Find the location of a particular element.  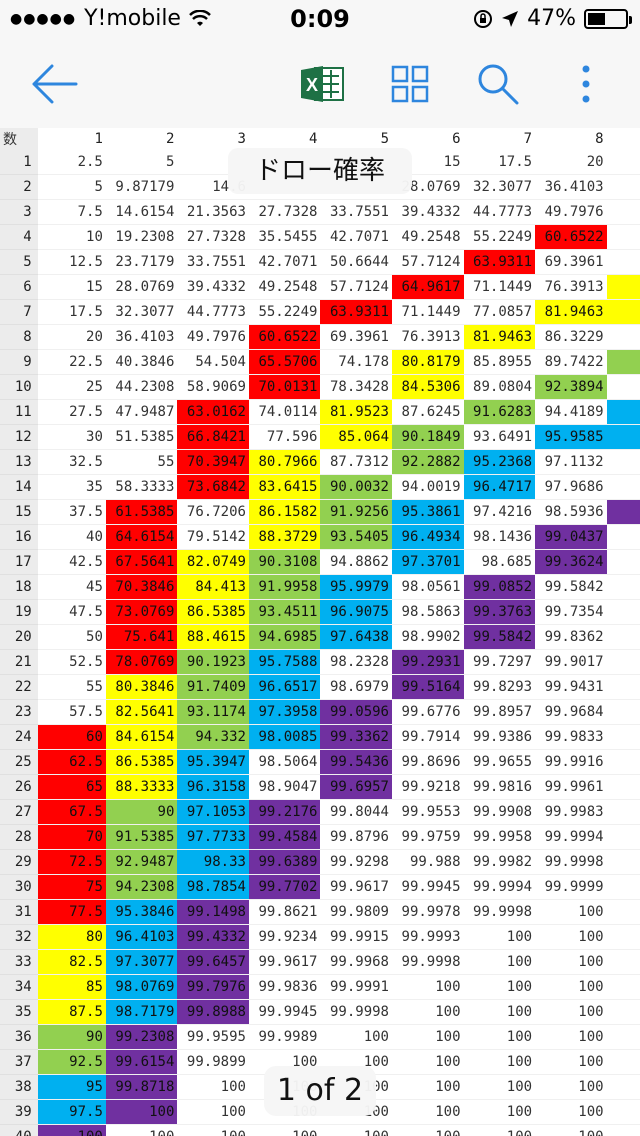

table-cell: 98.1436 is located at coordinates (499, 537).